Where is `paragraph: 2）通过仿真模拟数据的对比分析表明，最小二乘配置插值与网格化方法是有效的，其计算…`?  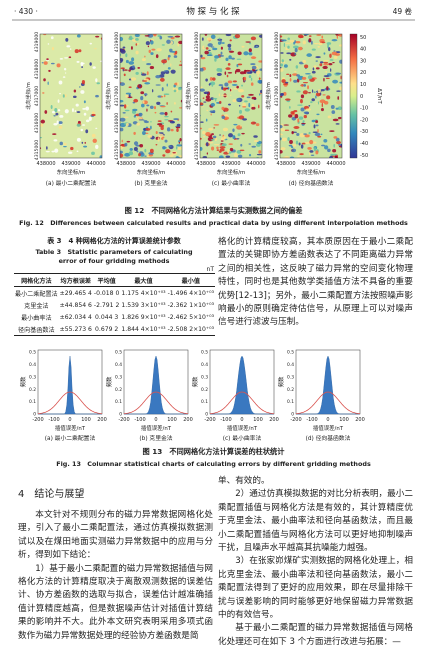
paragraph: 2）通过仿真模拟数据的对比分析表明，最小二乘配置插值与网格化方法是有效的，其计算… is located at coordinates (315, 521).